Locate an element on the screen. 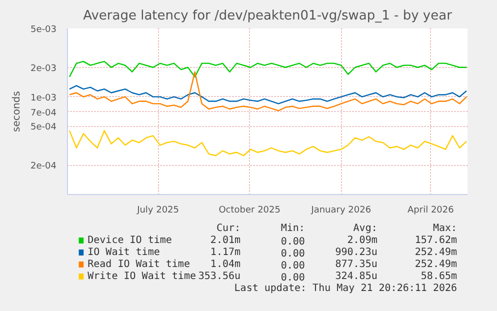  chart-title: Average latency for /dev/peakten01-vg/swap_1 - by year is located at coordinates (268, 16).